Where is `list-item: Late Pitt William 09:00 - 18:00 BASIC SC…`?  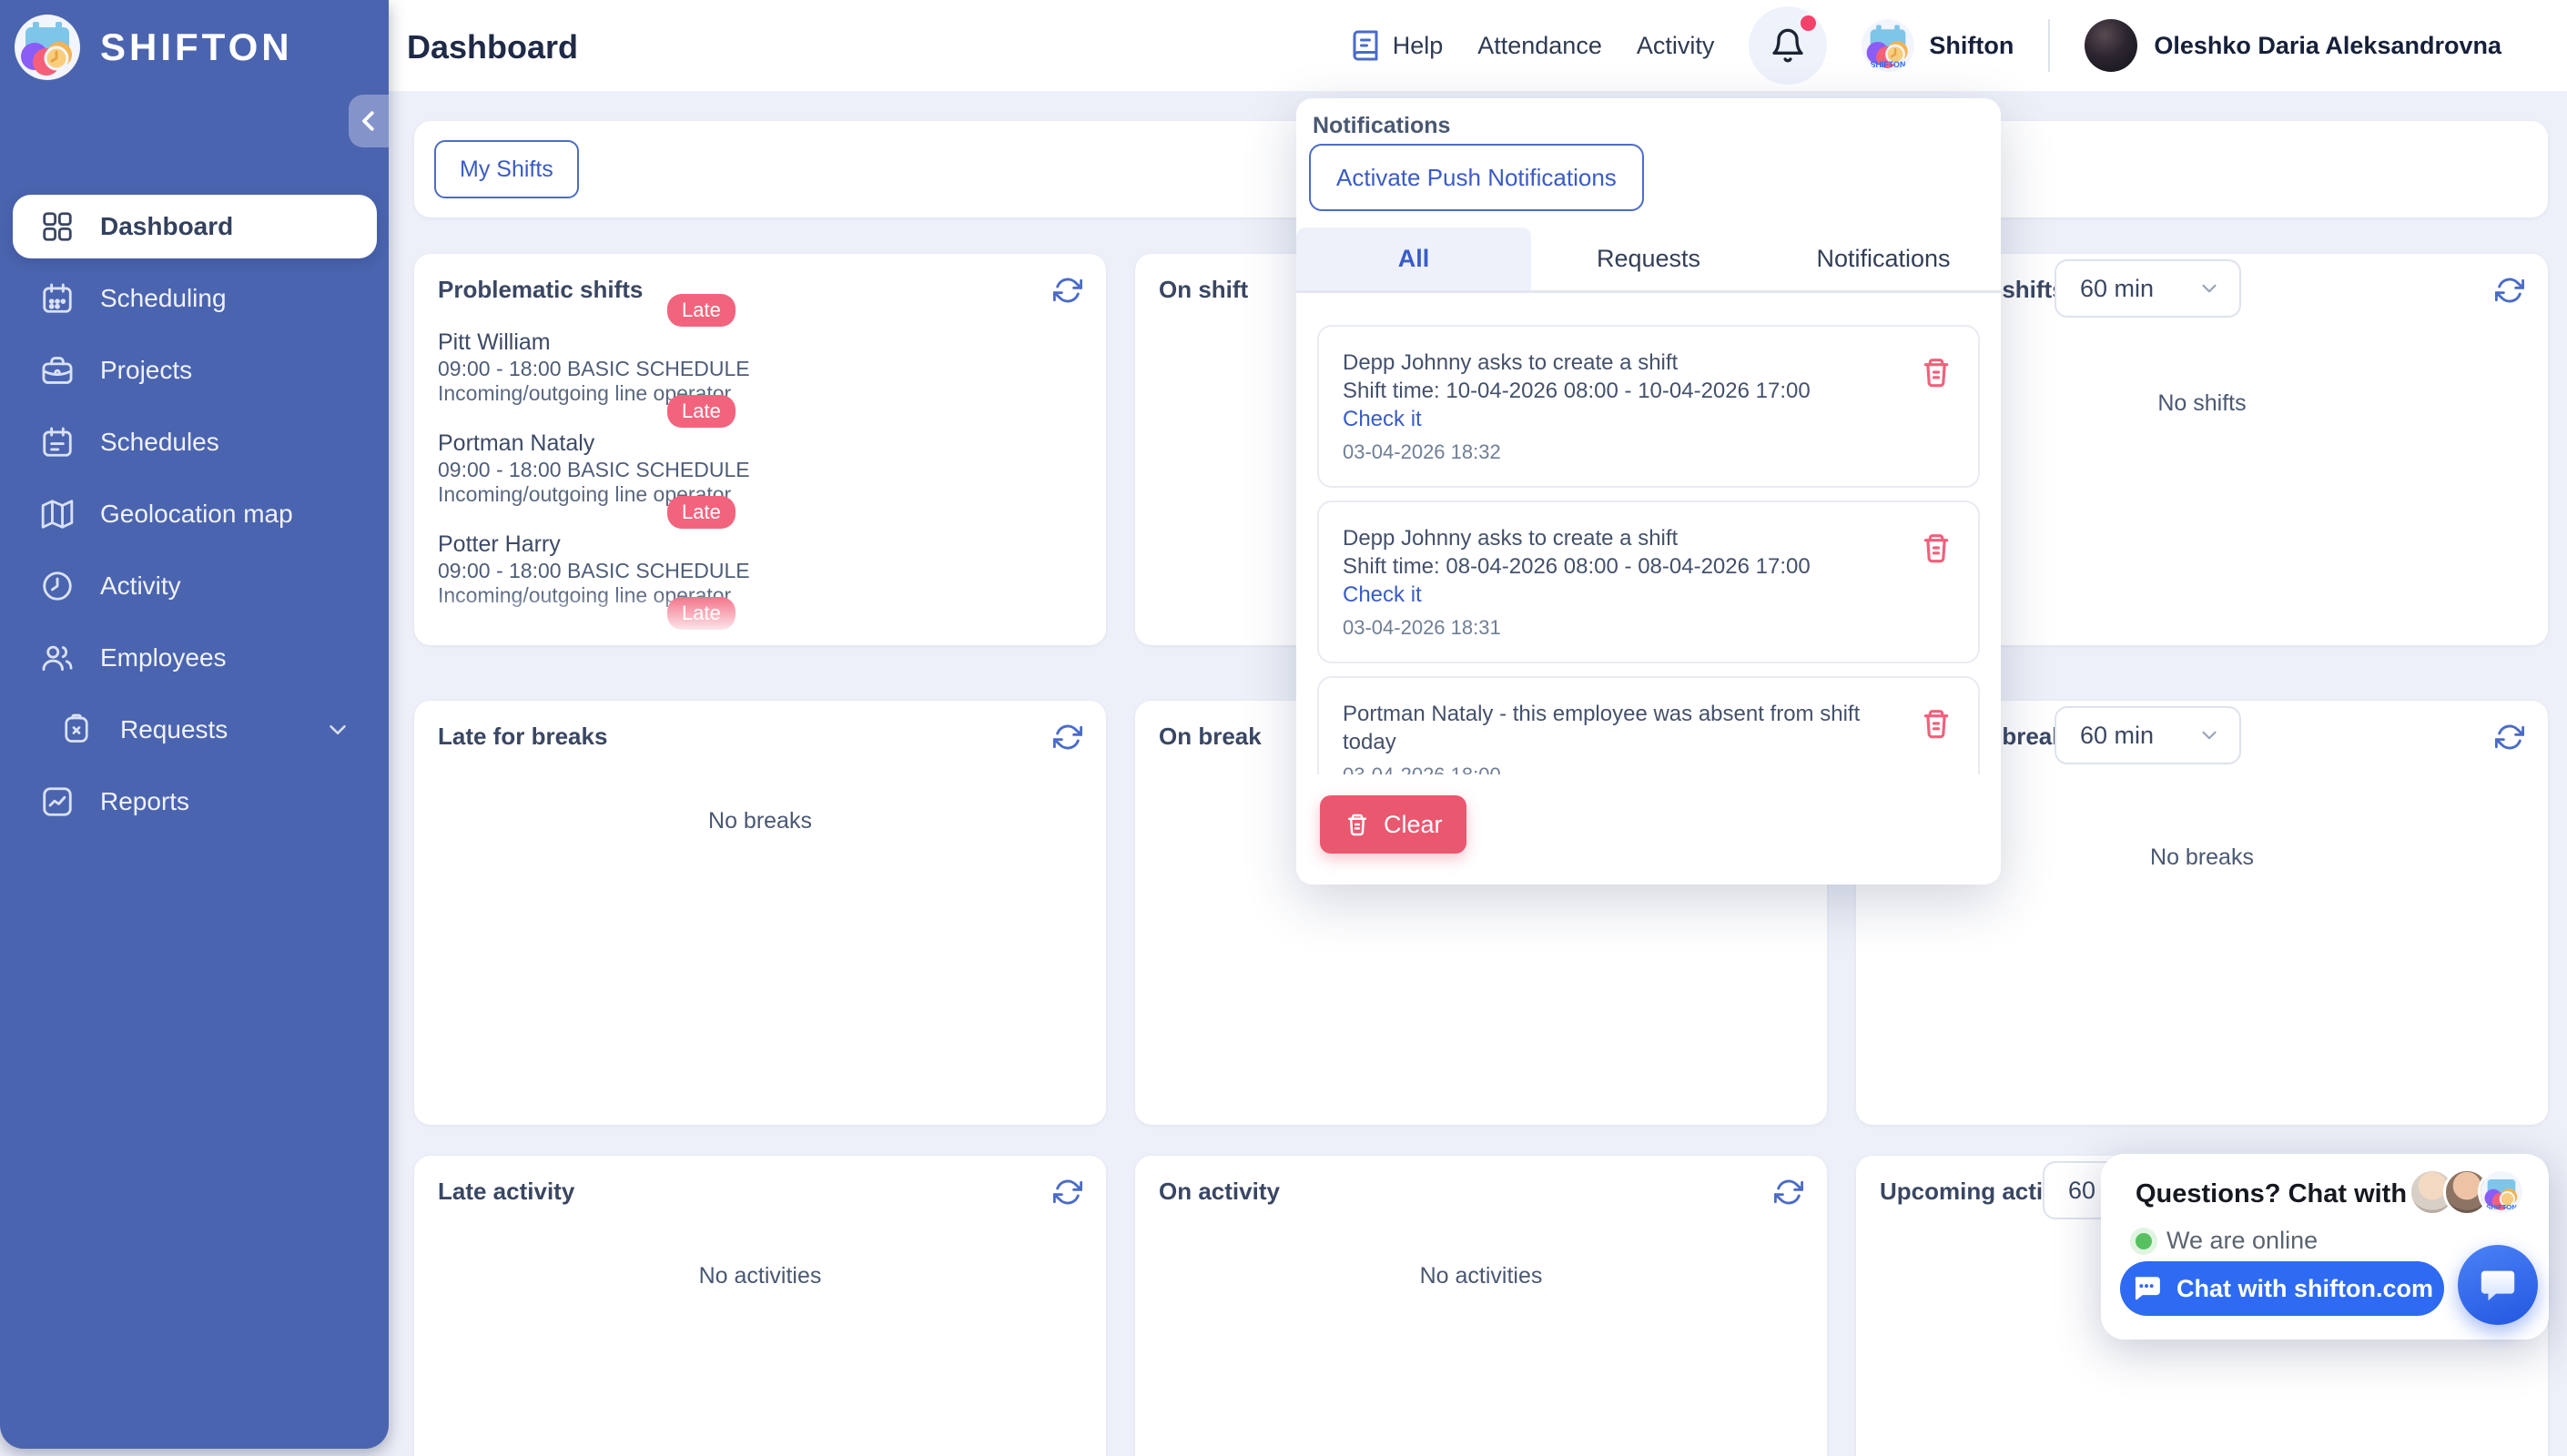 list-item: Late Pitt William 09:00 - 18:00 BASIC SC… is located at coordinates (760, 350).